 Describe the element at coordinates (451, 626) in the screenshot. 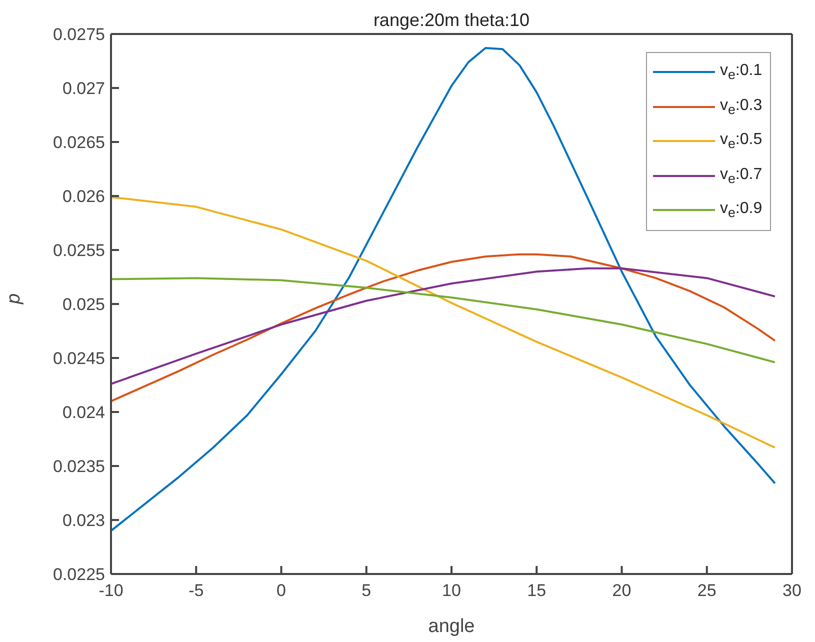

I see `x-axis-title: angle` at that location.